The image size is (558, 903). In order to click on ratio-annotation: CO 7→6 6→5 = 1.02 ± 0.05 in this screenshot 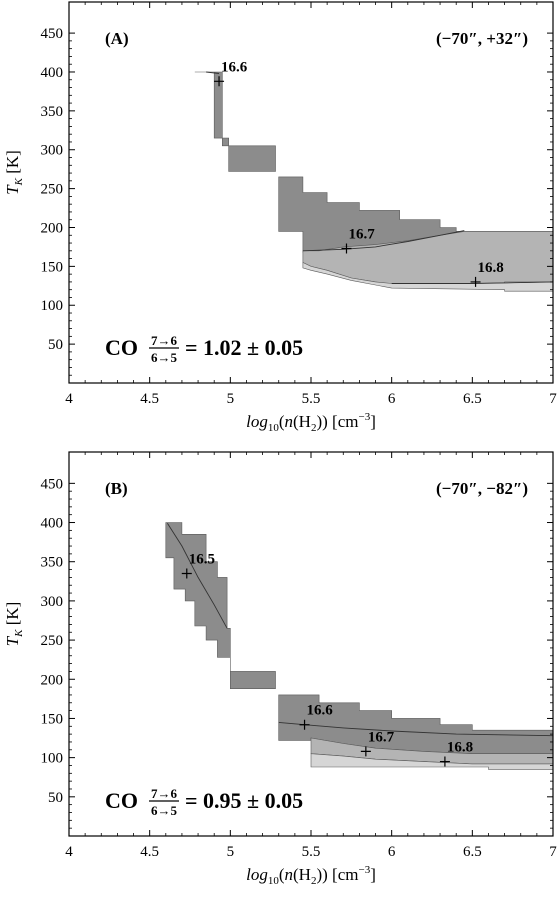, I will do `click(204, 349)`.